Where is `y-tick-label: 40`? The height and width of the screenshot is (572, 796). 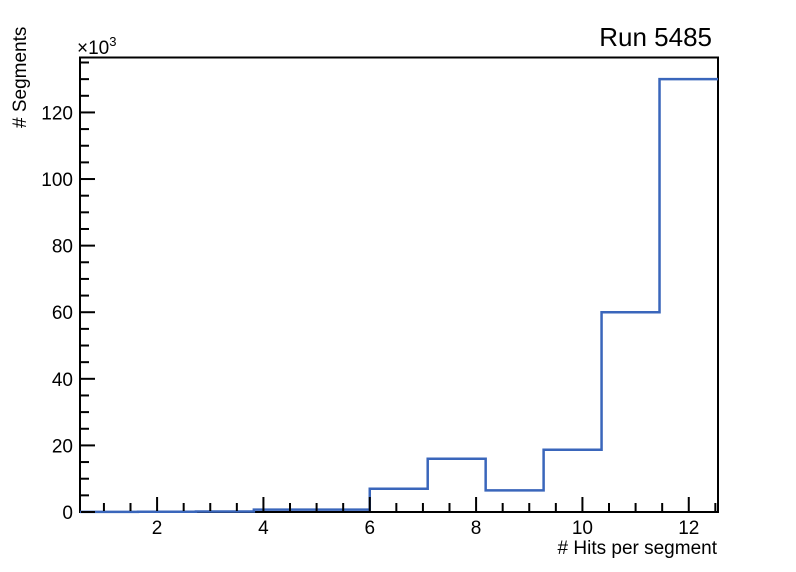 y-tick-label: 40 is located at coordinates (62, 380).